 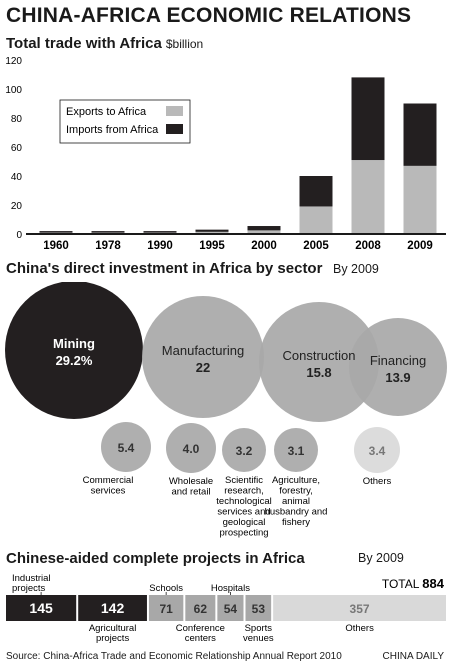 I want to click on segment-others, so click(x=359, y=608).